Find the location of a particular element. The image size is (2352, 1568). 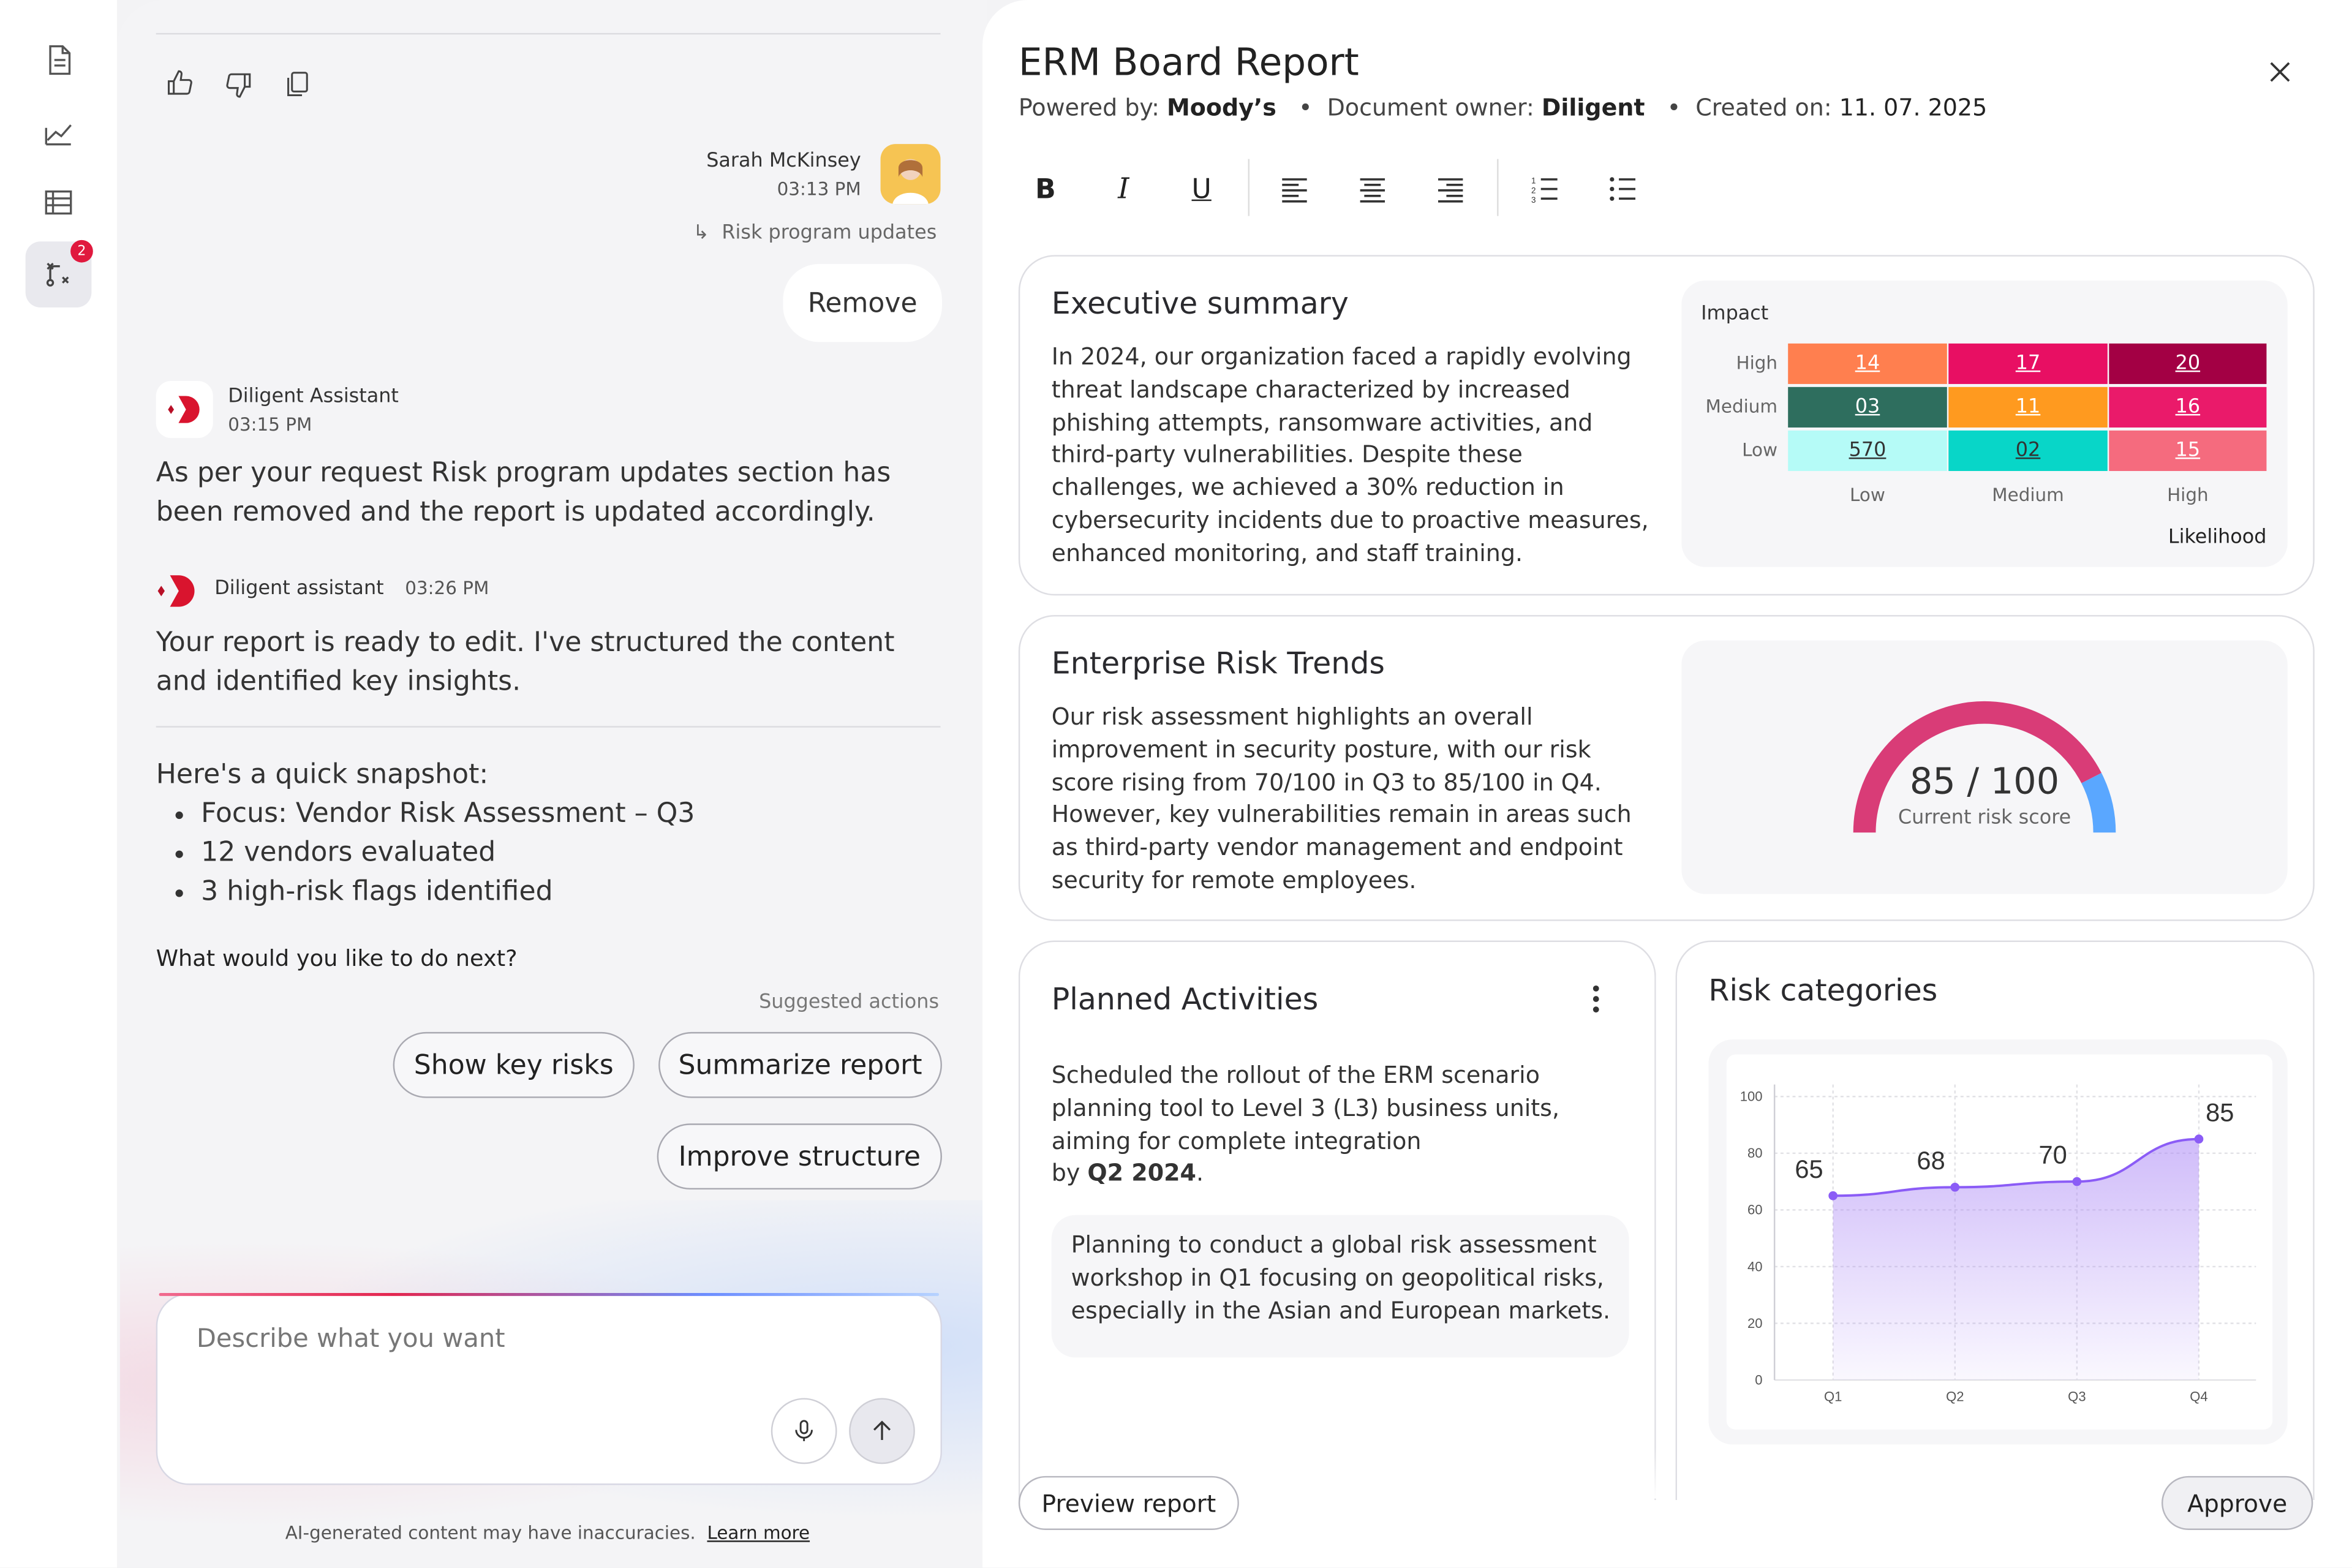

rail-workflow-button: 2 is located at coordinates (59, 273).